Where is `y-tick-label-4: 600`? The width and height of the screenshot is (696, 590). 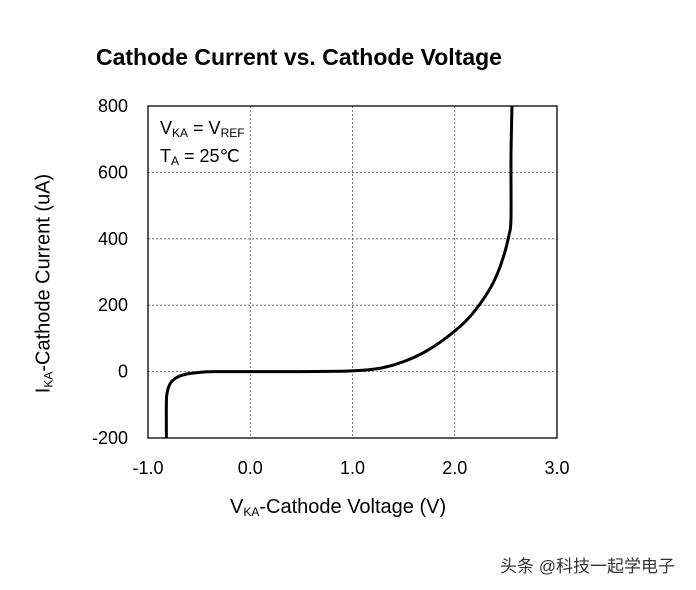 y-tick-label-4: 600 is located at coordinates (113, 172).